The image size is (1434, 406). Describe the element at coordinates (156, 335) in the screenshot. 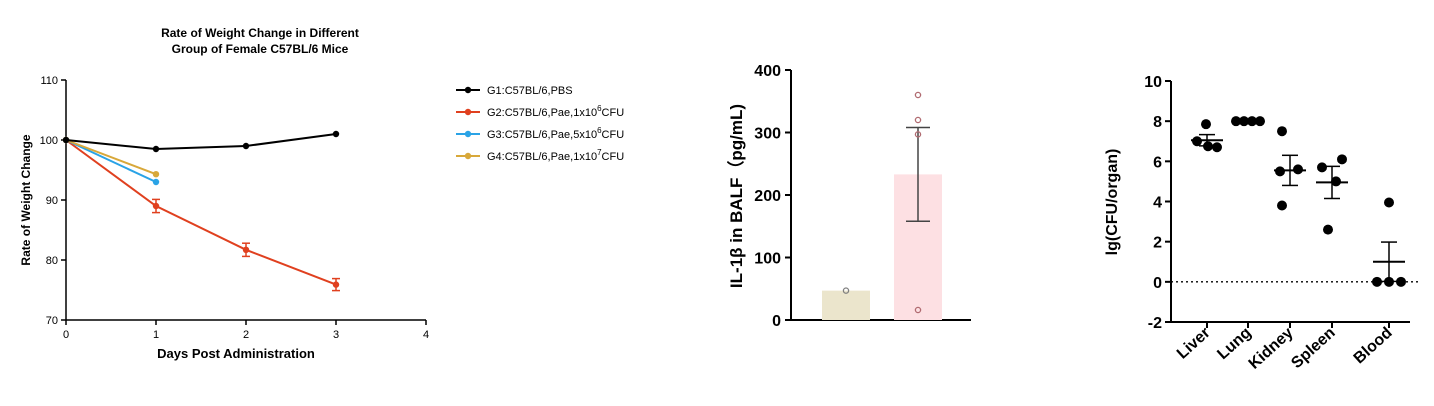

I see `x-tick-label: 1` at that location.